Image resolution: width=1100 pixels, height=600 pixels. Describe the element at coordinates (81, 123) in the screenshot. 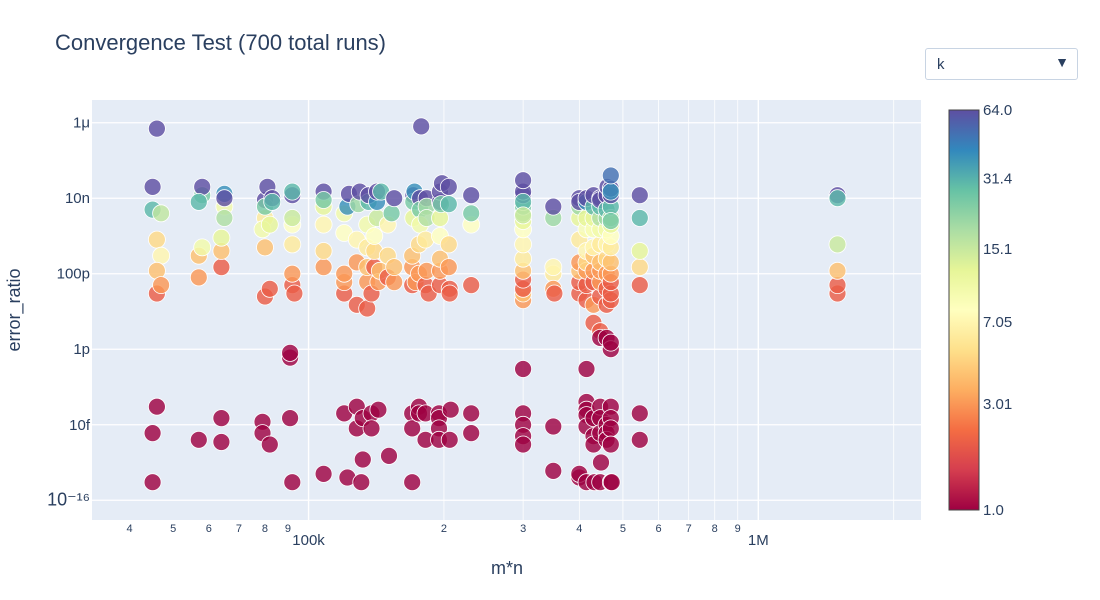

I see `y-tick-label: 1μ` at that location.